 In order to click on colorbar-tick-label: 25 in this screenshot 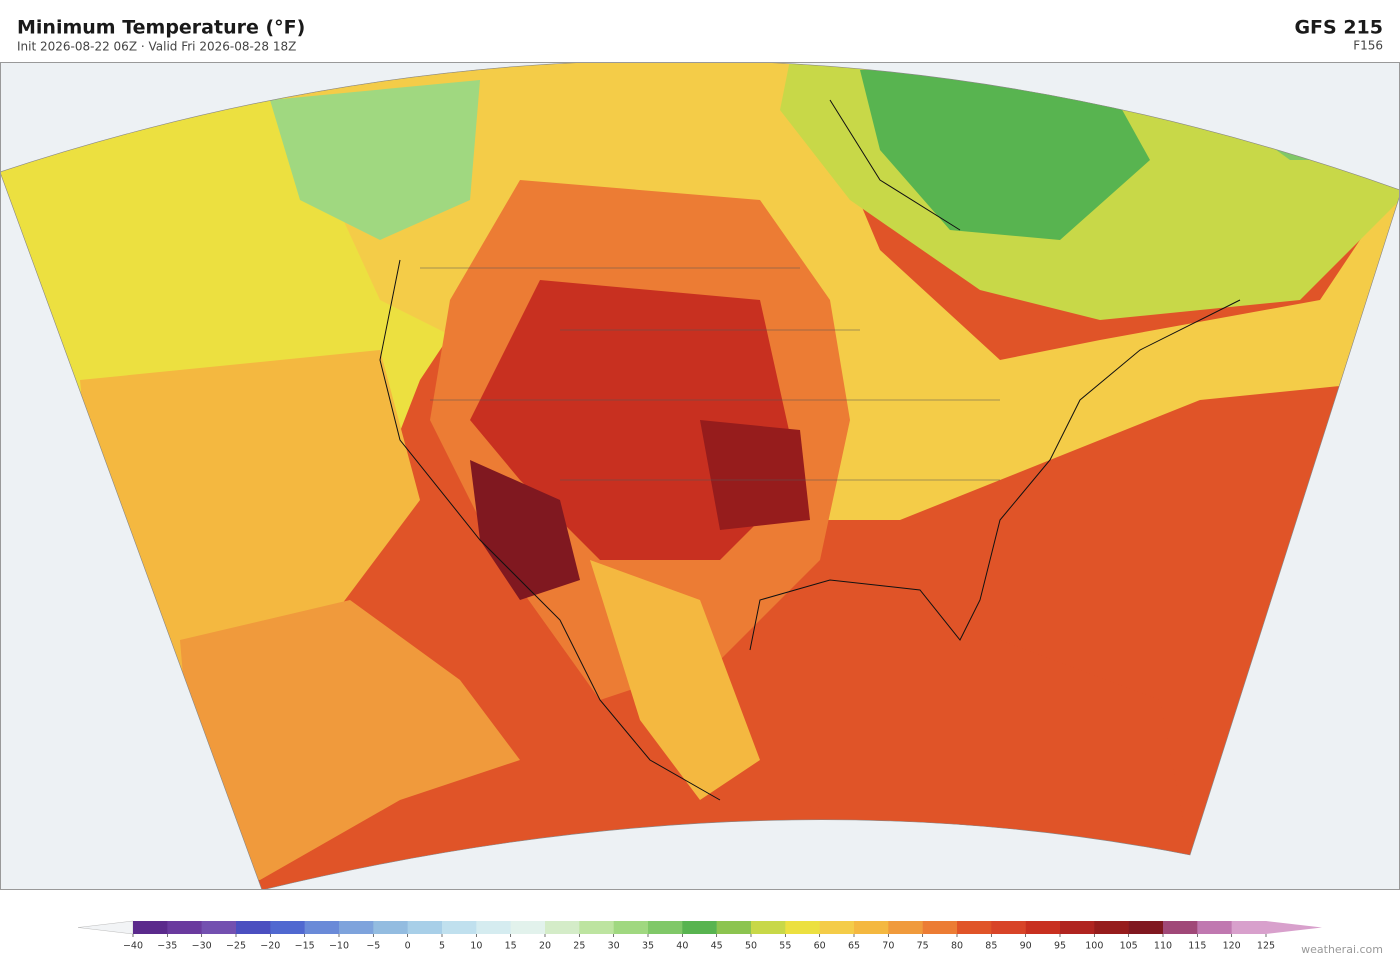, I will do `click(579, 946)`.